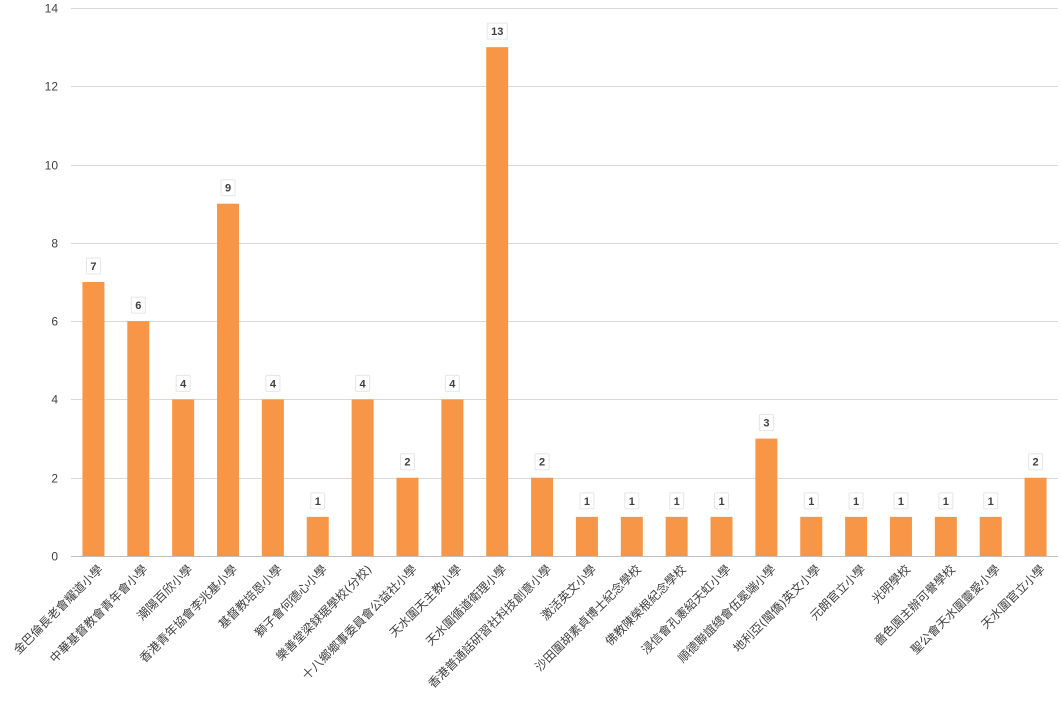 The image size is (1062, 702). Describe the element at coordinates (52, 9) in the screenshot. I see `y-tick-label: 14` at that location.